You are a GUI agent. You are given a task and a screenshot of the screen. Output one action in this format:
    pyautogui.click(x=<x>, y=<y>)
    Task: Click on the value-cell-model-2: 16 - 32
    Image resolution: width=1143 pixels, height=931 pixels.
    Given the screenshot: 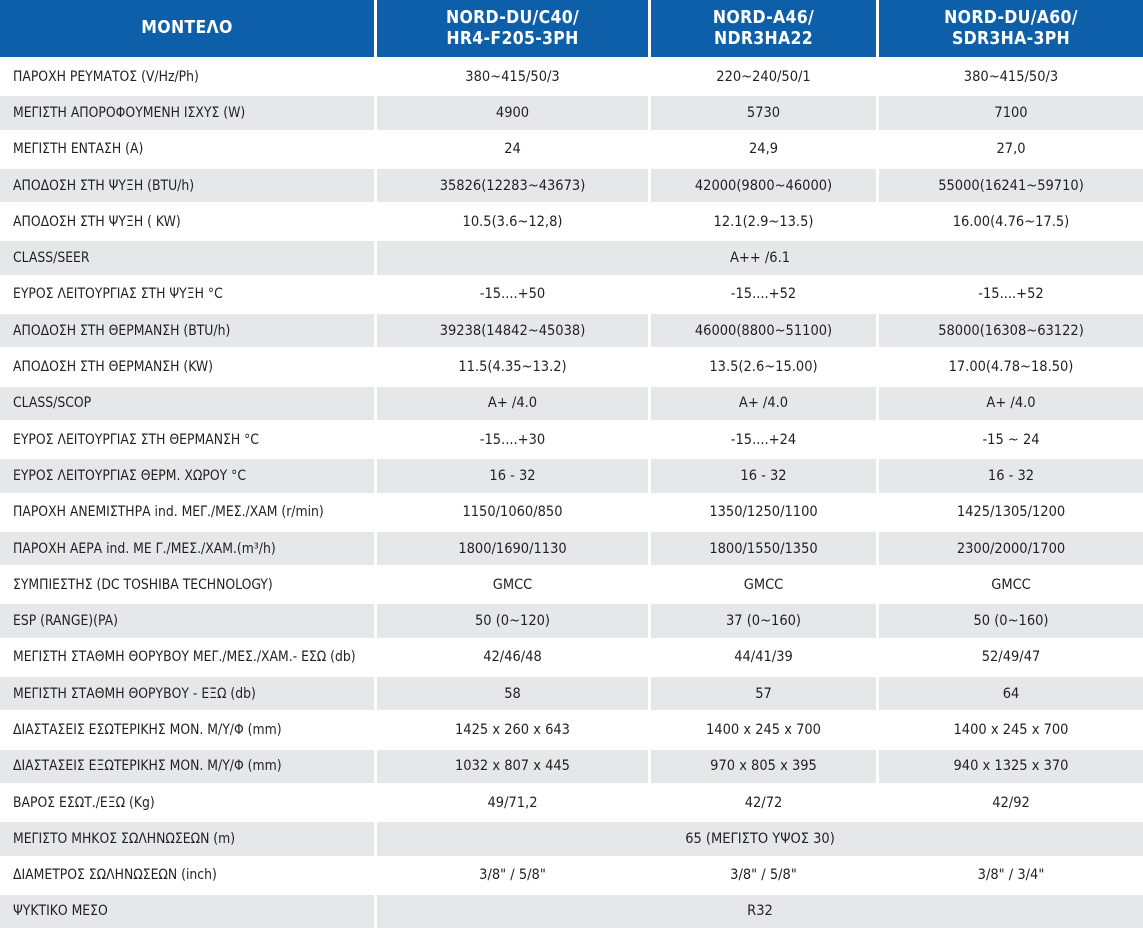 What is the action you would take?
    pyautogui.click(x=763, y=476)
    